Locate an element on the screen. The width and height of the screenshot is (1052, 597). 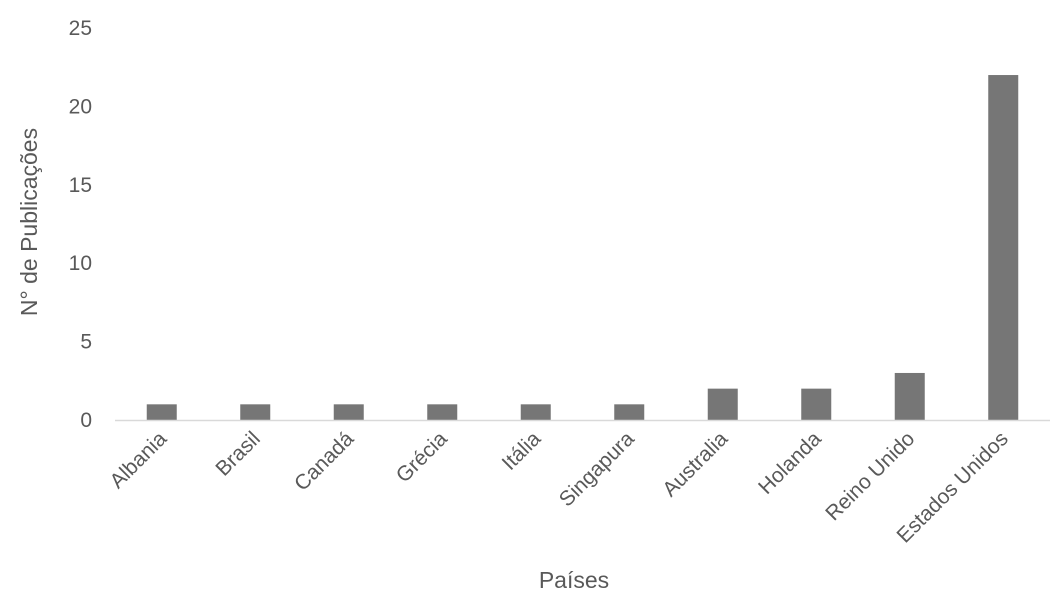
y-tick-label: 10 is located at coordinates (80, 263).